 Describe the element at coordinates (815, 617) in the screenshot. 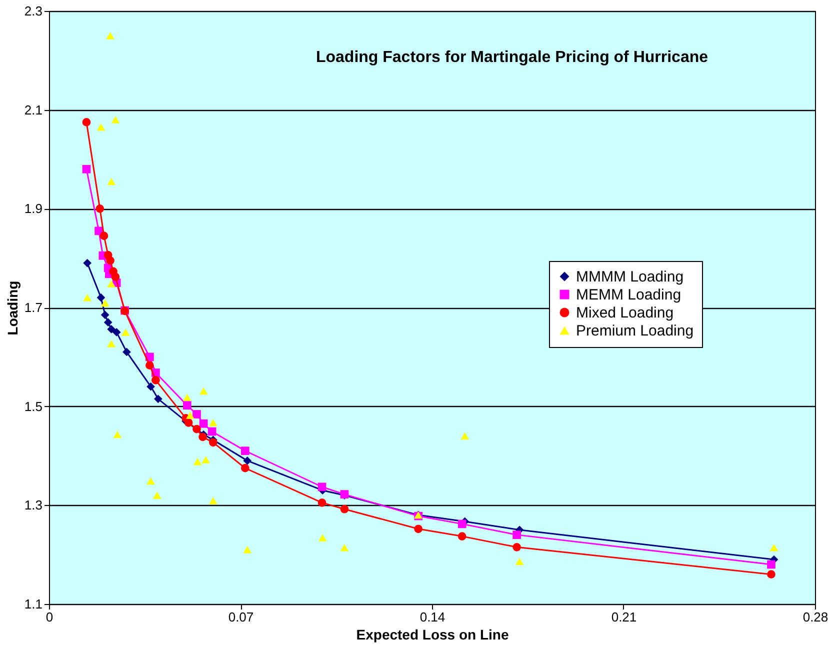

I see `x-tick-label: 0.28` at that location.